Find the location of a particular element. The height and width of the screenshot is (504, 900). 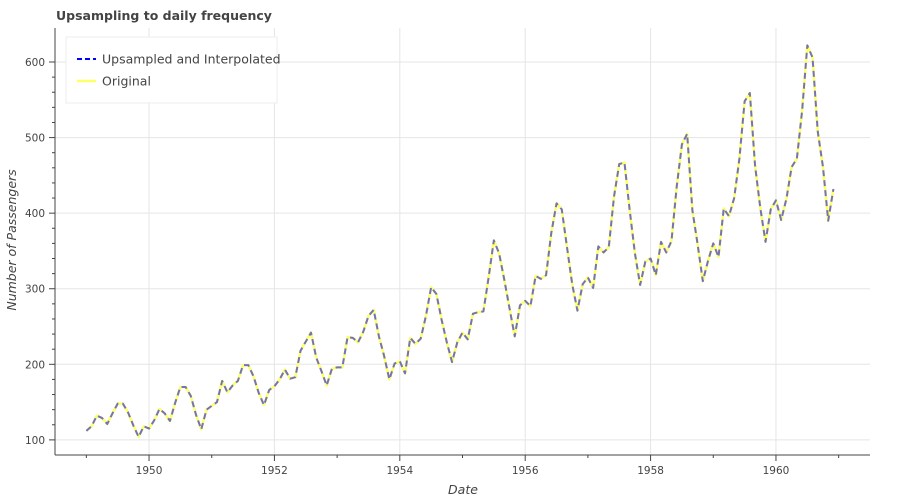

legend-label-original: Original is located at coordinates (126, 81).